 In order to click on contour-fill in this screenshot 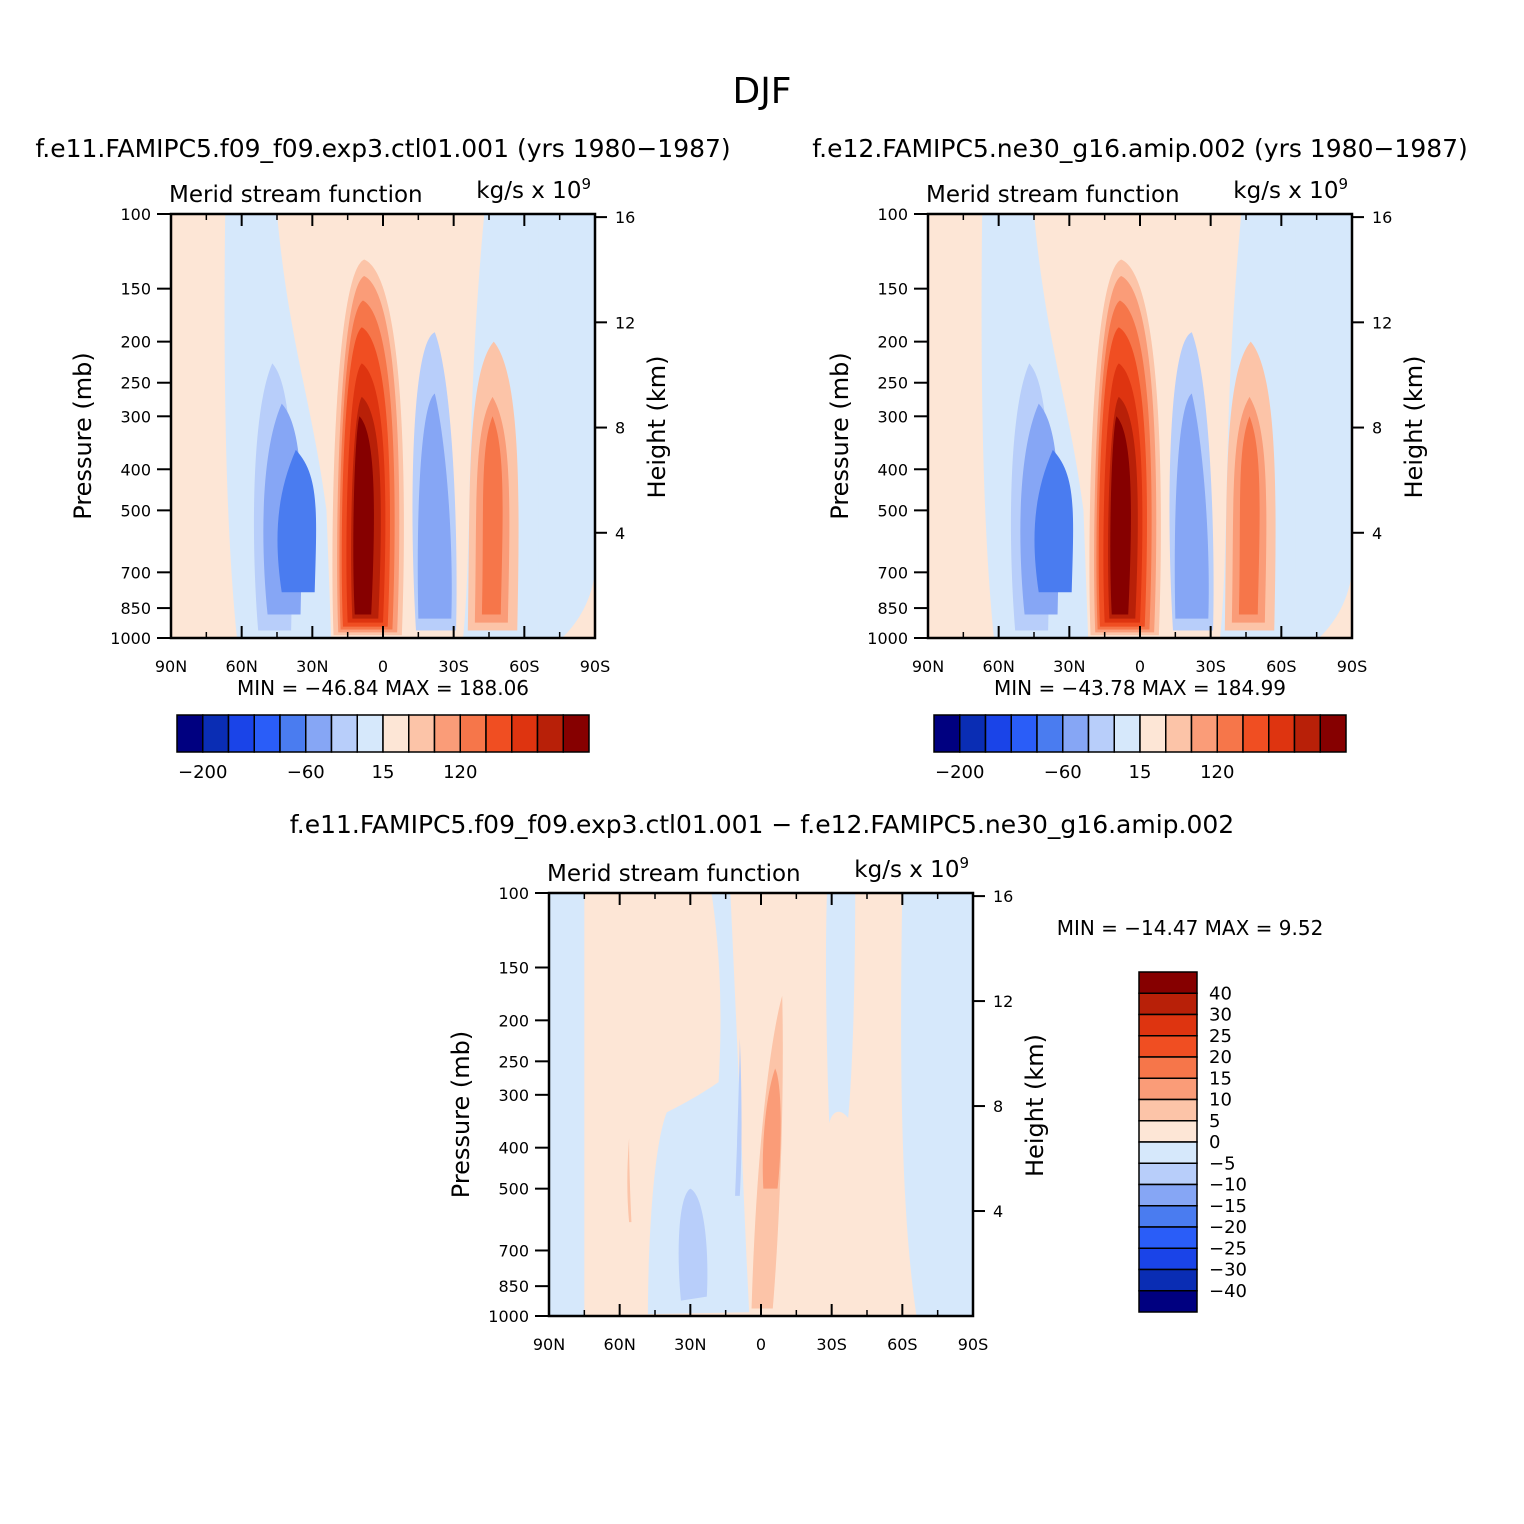, I will do `click(383, 426)`.